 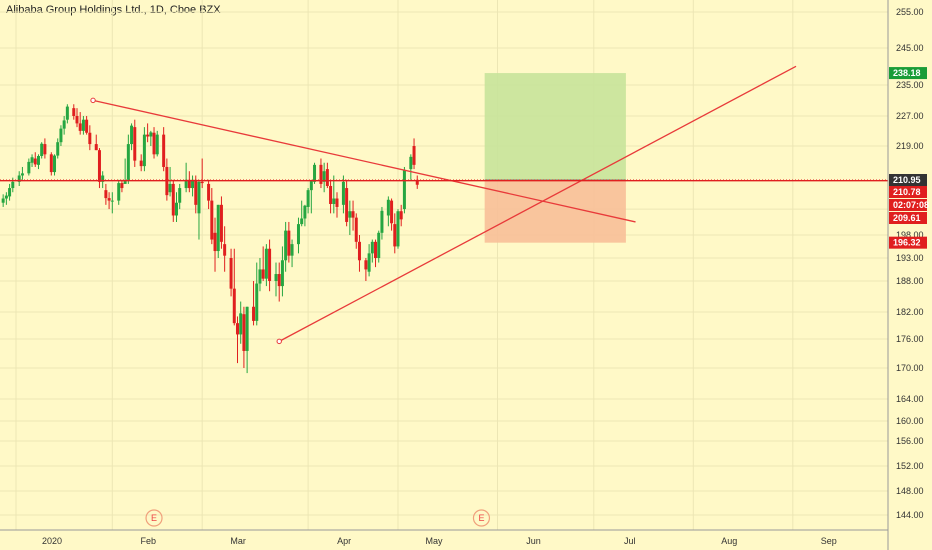 I want to click on y-tick-label: 235.00, so click(x=910, y=85).